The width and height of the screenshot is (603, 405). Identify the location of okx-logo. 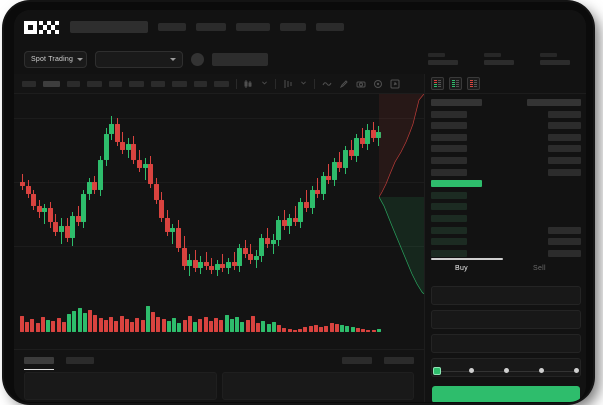
(42, 27).